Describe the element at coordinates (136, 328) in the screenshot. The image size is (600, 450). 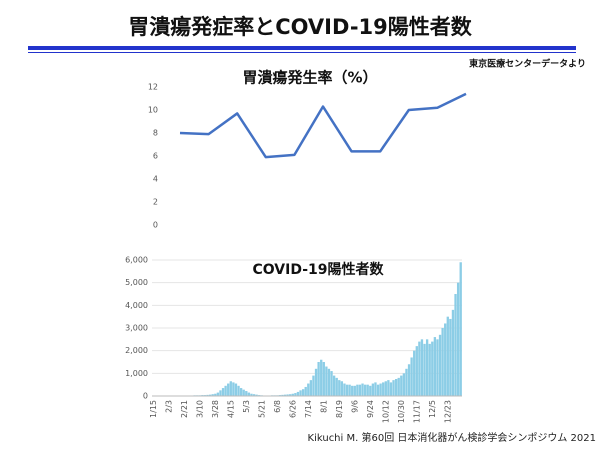
I see `y-tick-label: 3,000` at that location.